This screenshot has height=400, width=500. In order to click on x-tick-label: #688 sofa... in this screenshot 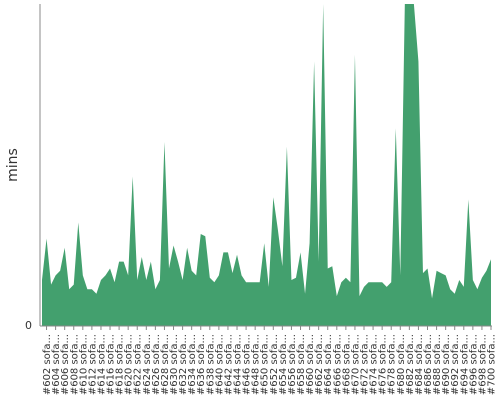, I will do `click(437, 364)`.